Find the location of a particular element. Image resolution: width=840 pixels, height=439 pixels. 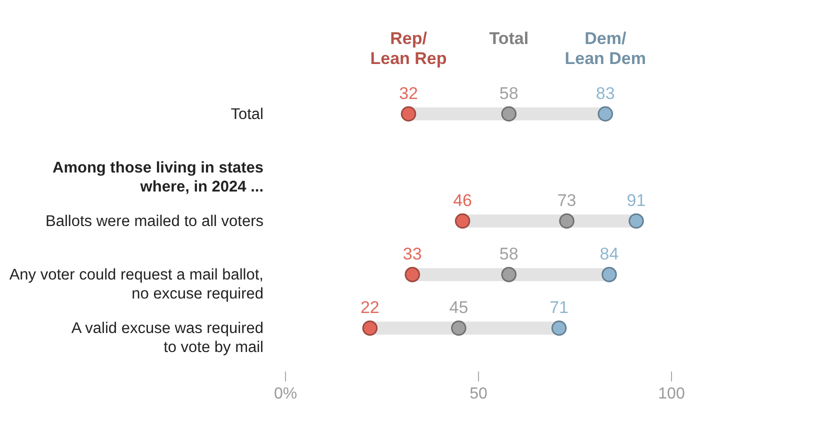

text: Total is located at coordinates (509, 38).